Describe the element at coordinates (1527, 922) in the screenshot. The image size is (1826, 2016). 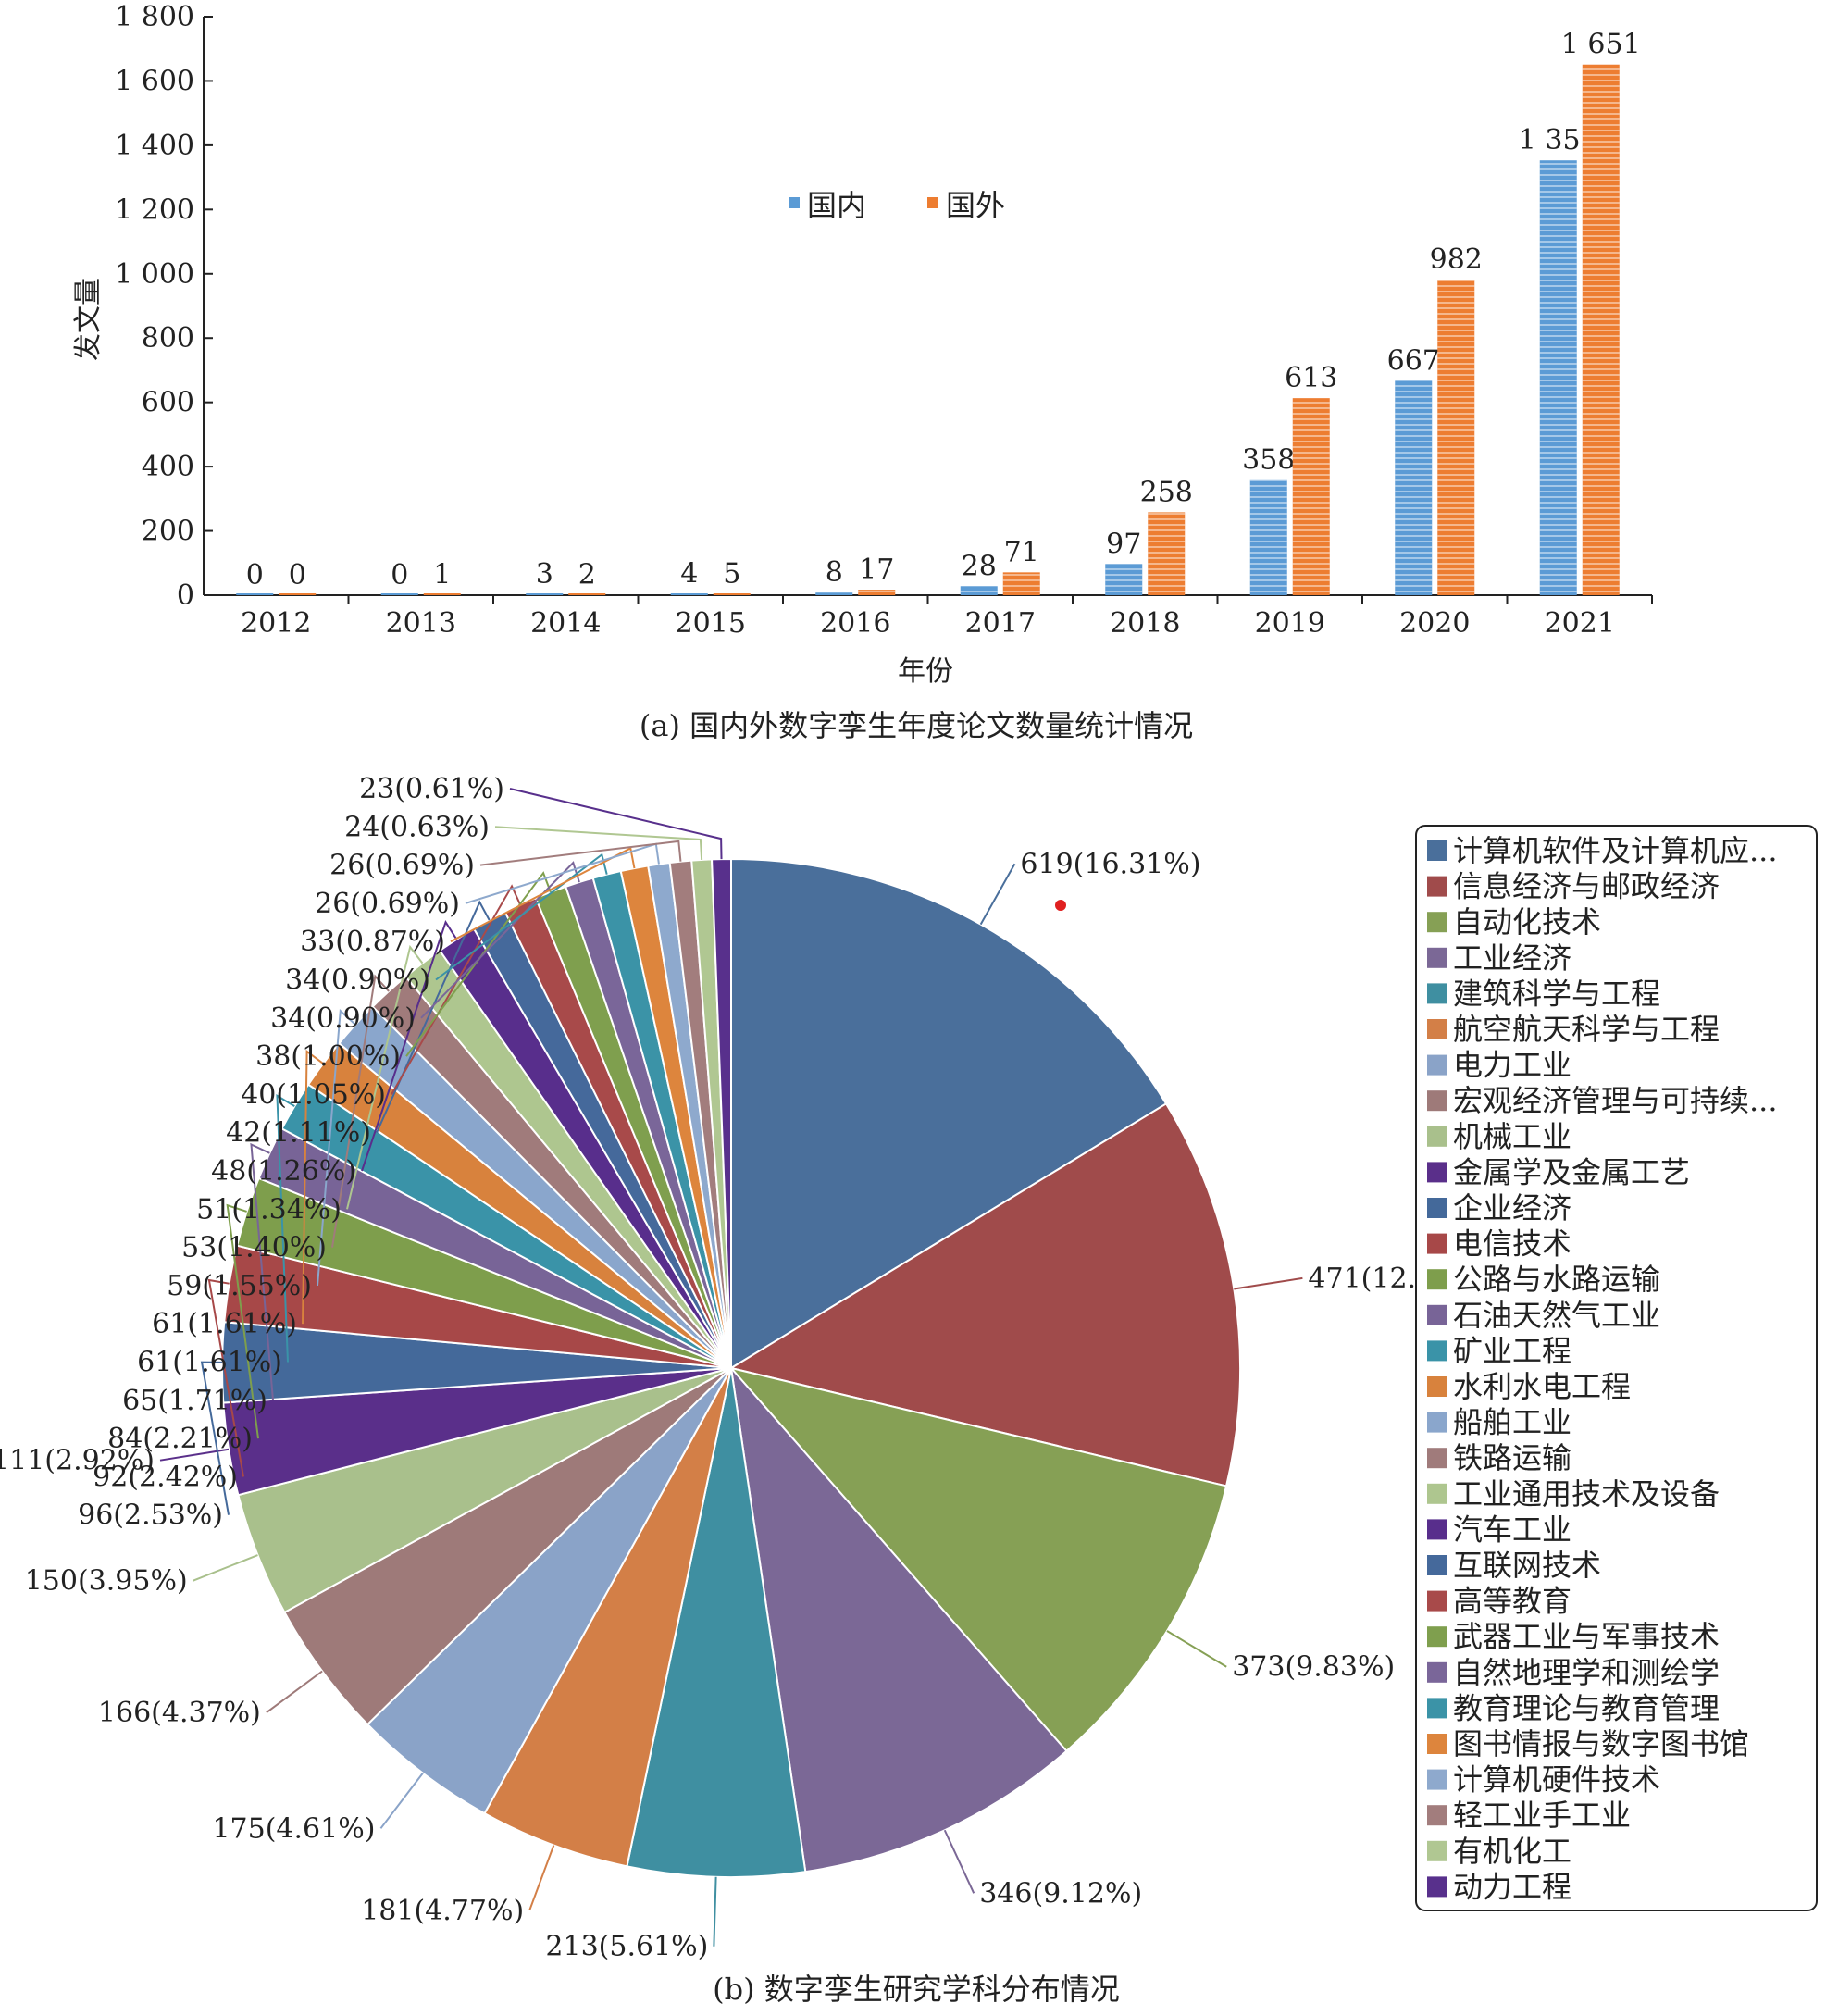
I see `legend-label: 自动化技术` at that location.